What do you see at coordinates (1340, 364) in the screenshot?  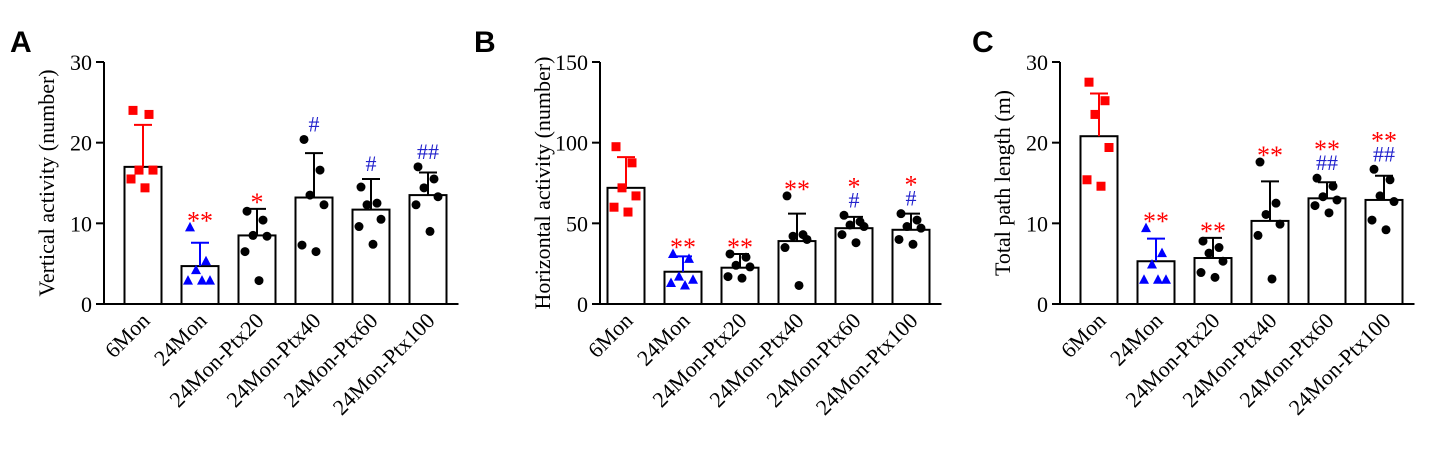 I see `category-label: 24Mon-Ptx100` at bounding box center [1340, 364].